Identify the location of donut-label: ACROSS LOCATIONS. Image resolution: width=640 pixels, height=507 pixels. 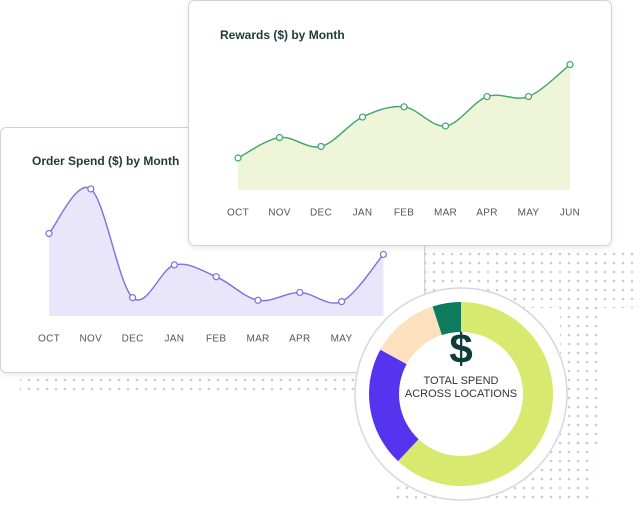
(461, 394).